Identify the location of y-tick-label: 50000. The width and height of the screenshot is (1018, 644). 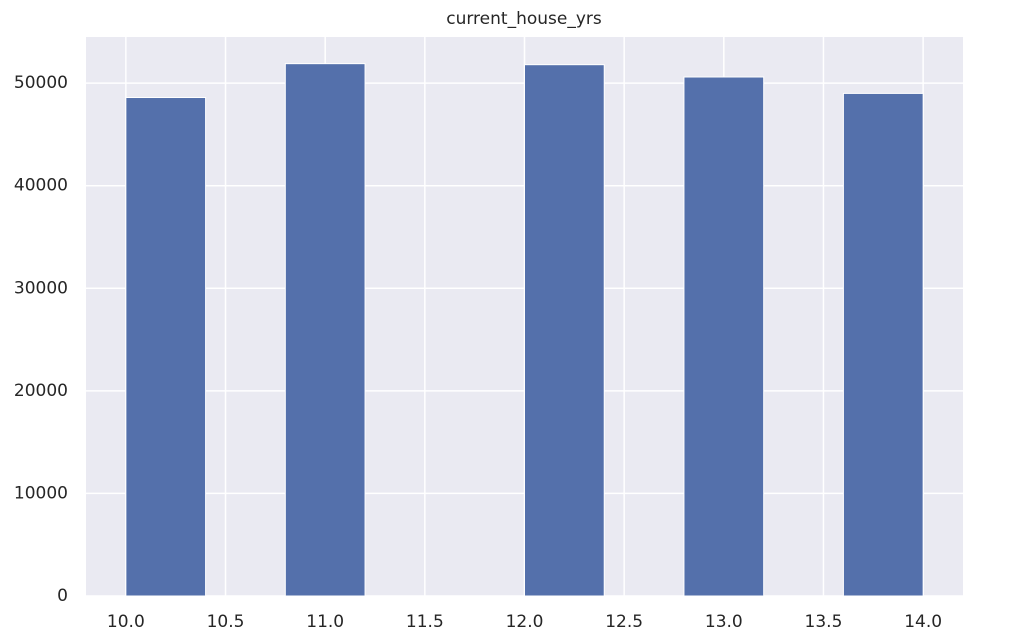
(41, 83).